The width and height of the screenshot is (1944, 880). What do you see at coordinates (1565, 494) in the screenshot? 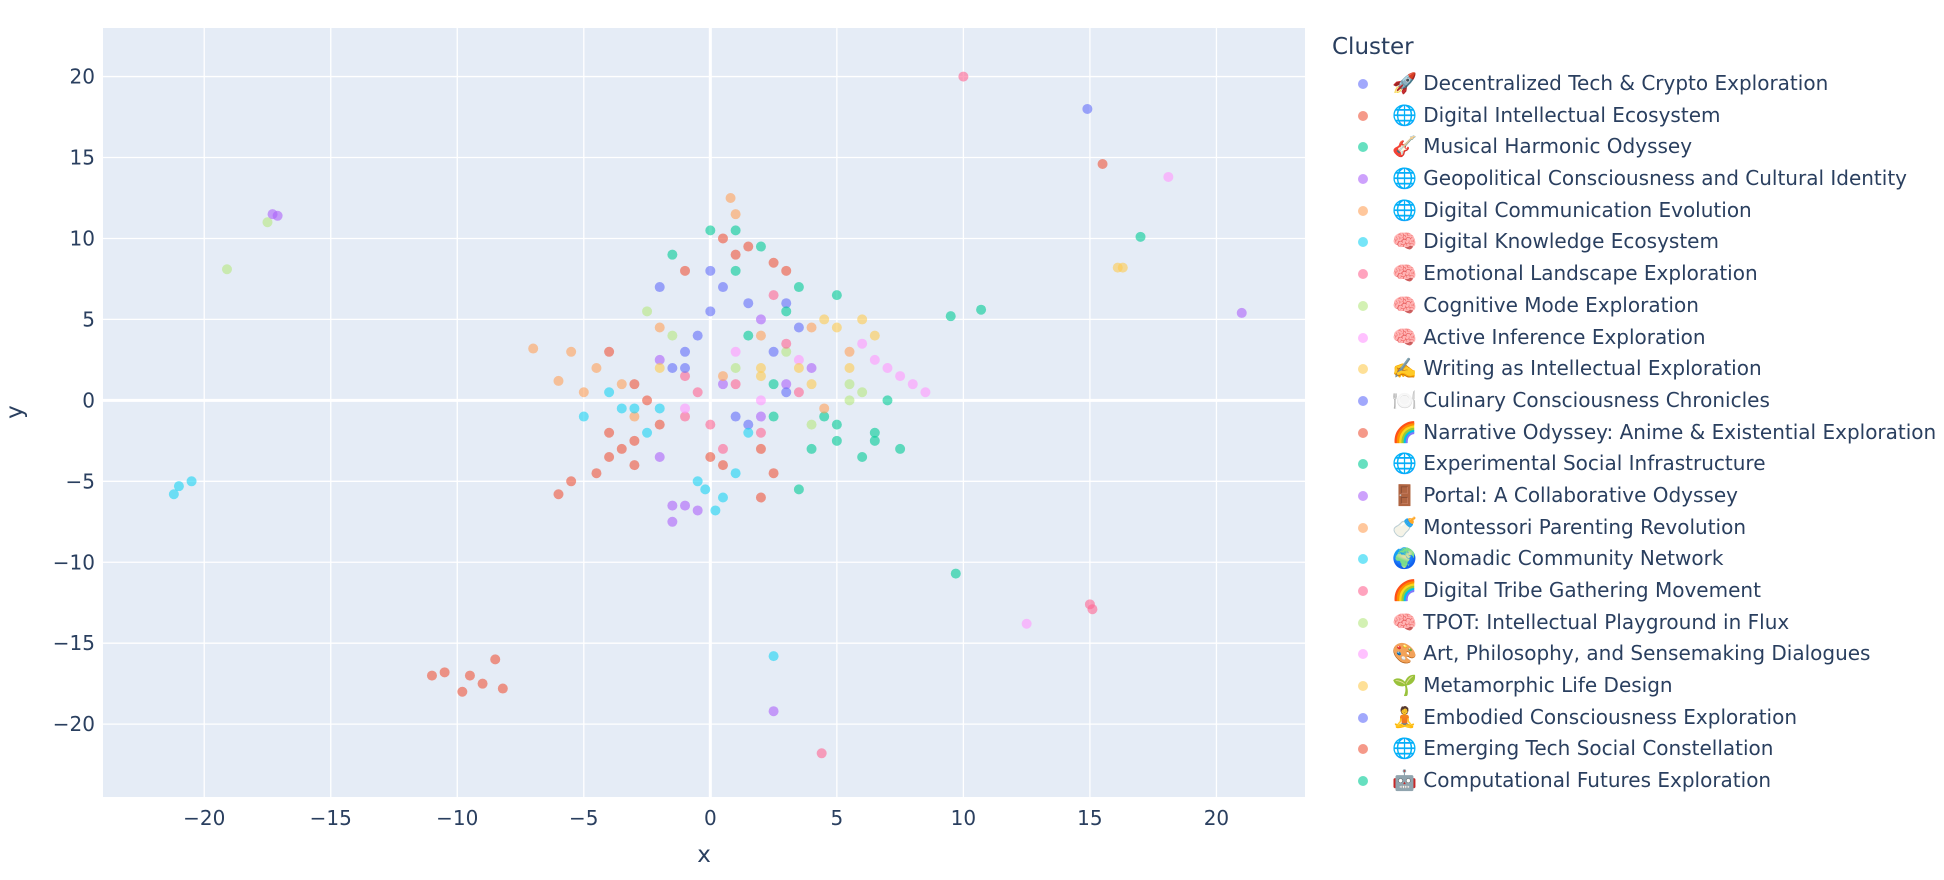
I see `legend-label: 🚪 Portal: A Collaborative Odyssey` at bounding box center [1565, 494].